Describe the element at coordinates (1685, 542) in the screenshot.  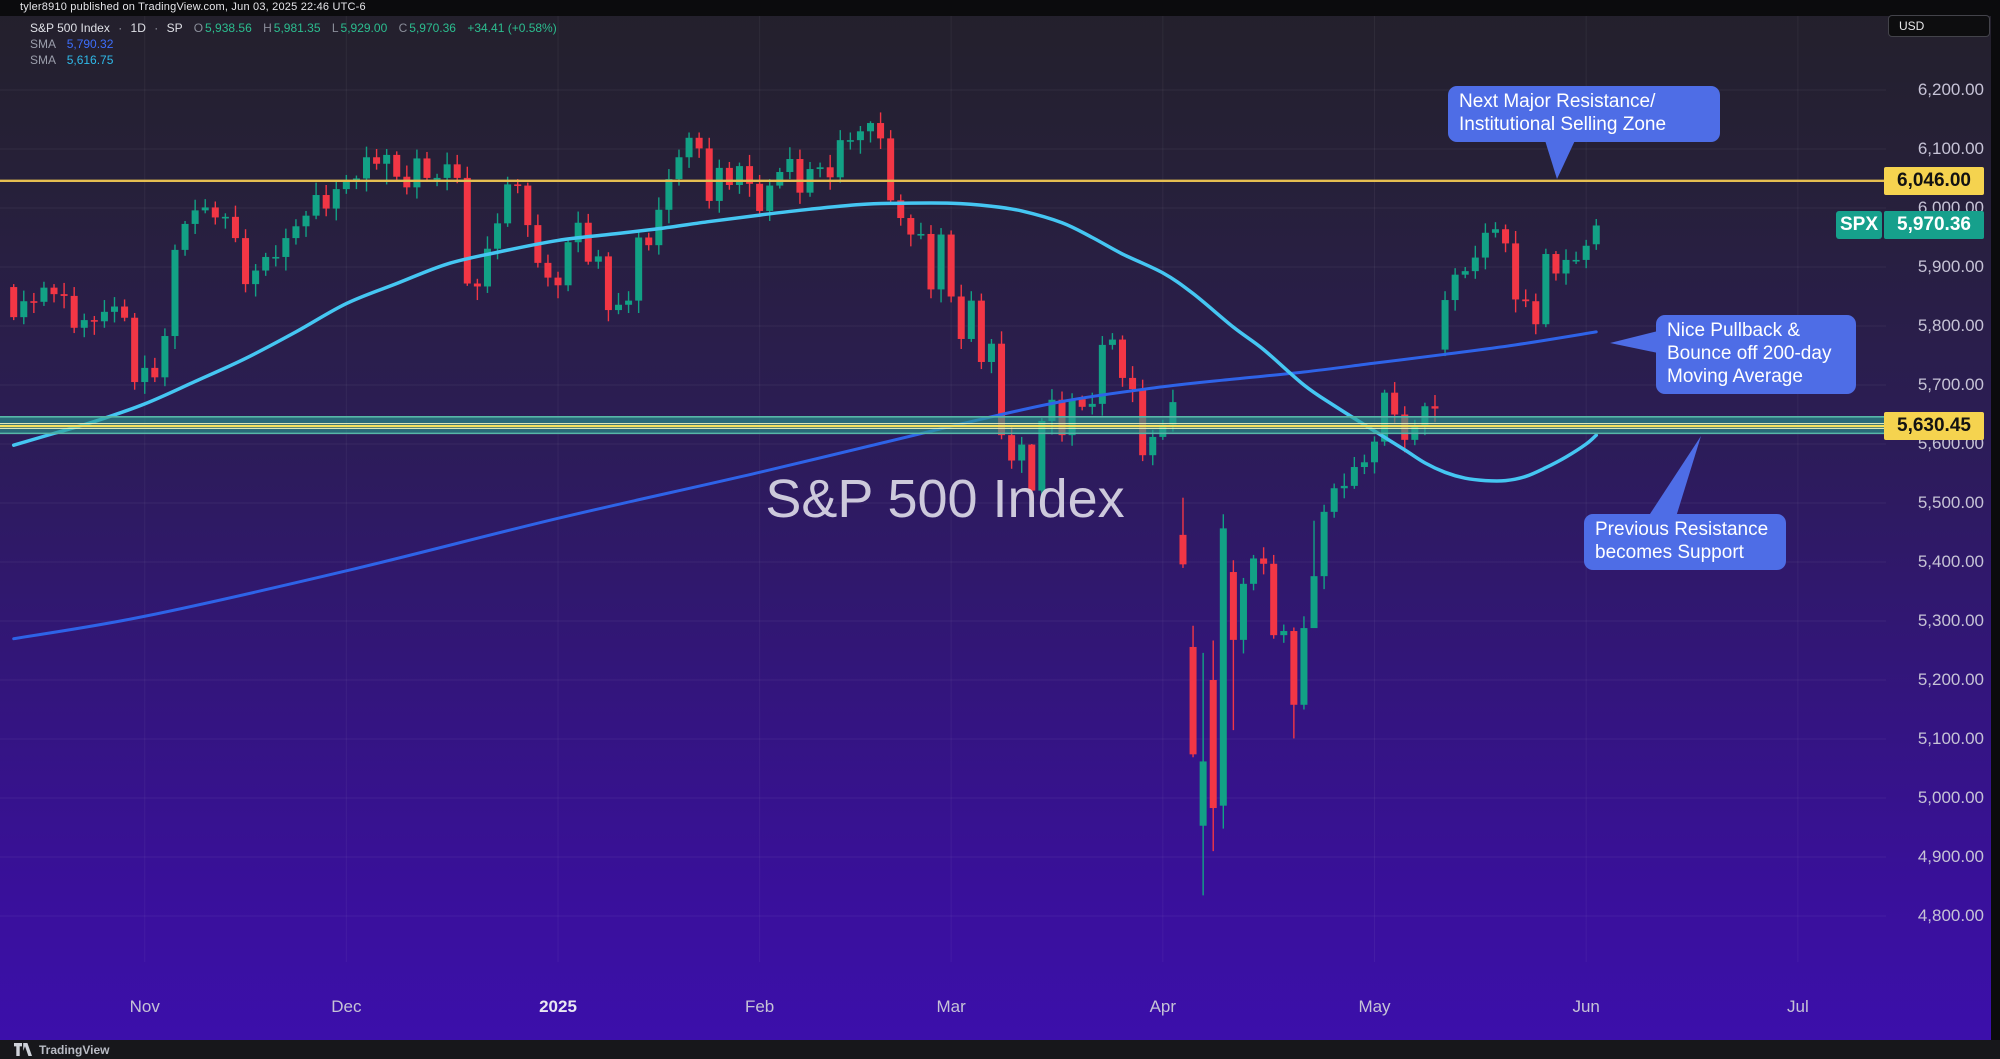
I see `annotation-support: Previous Resistance becomes Support` at that location.